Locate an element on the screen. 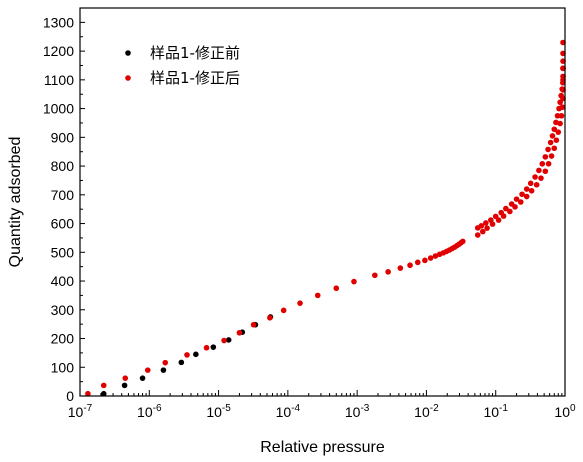  x-tick-label: 10⁻⁵ is located at coordinates (218, 411).